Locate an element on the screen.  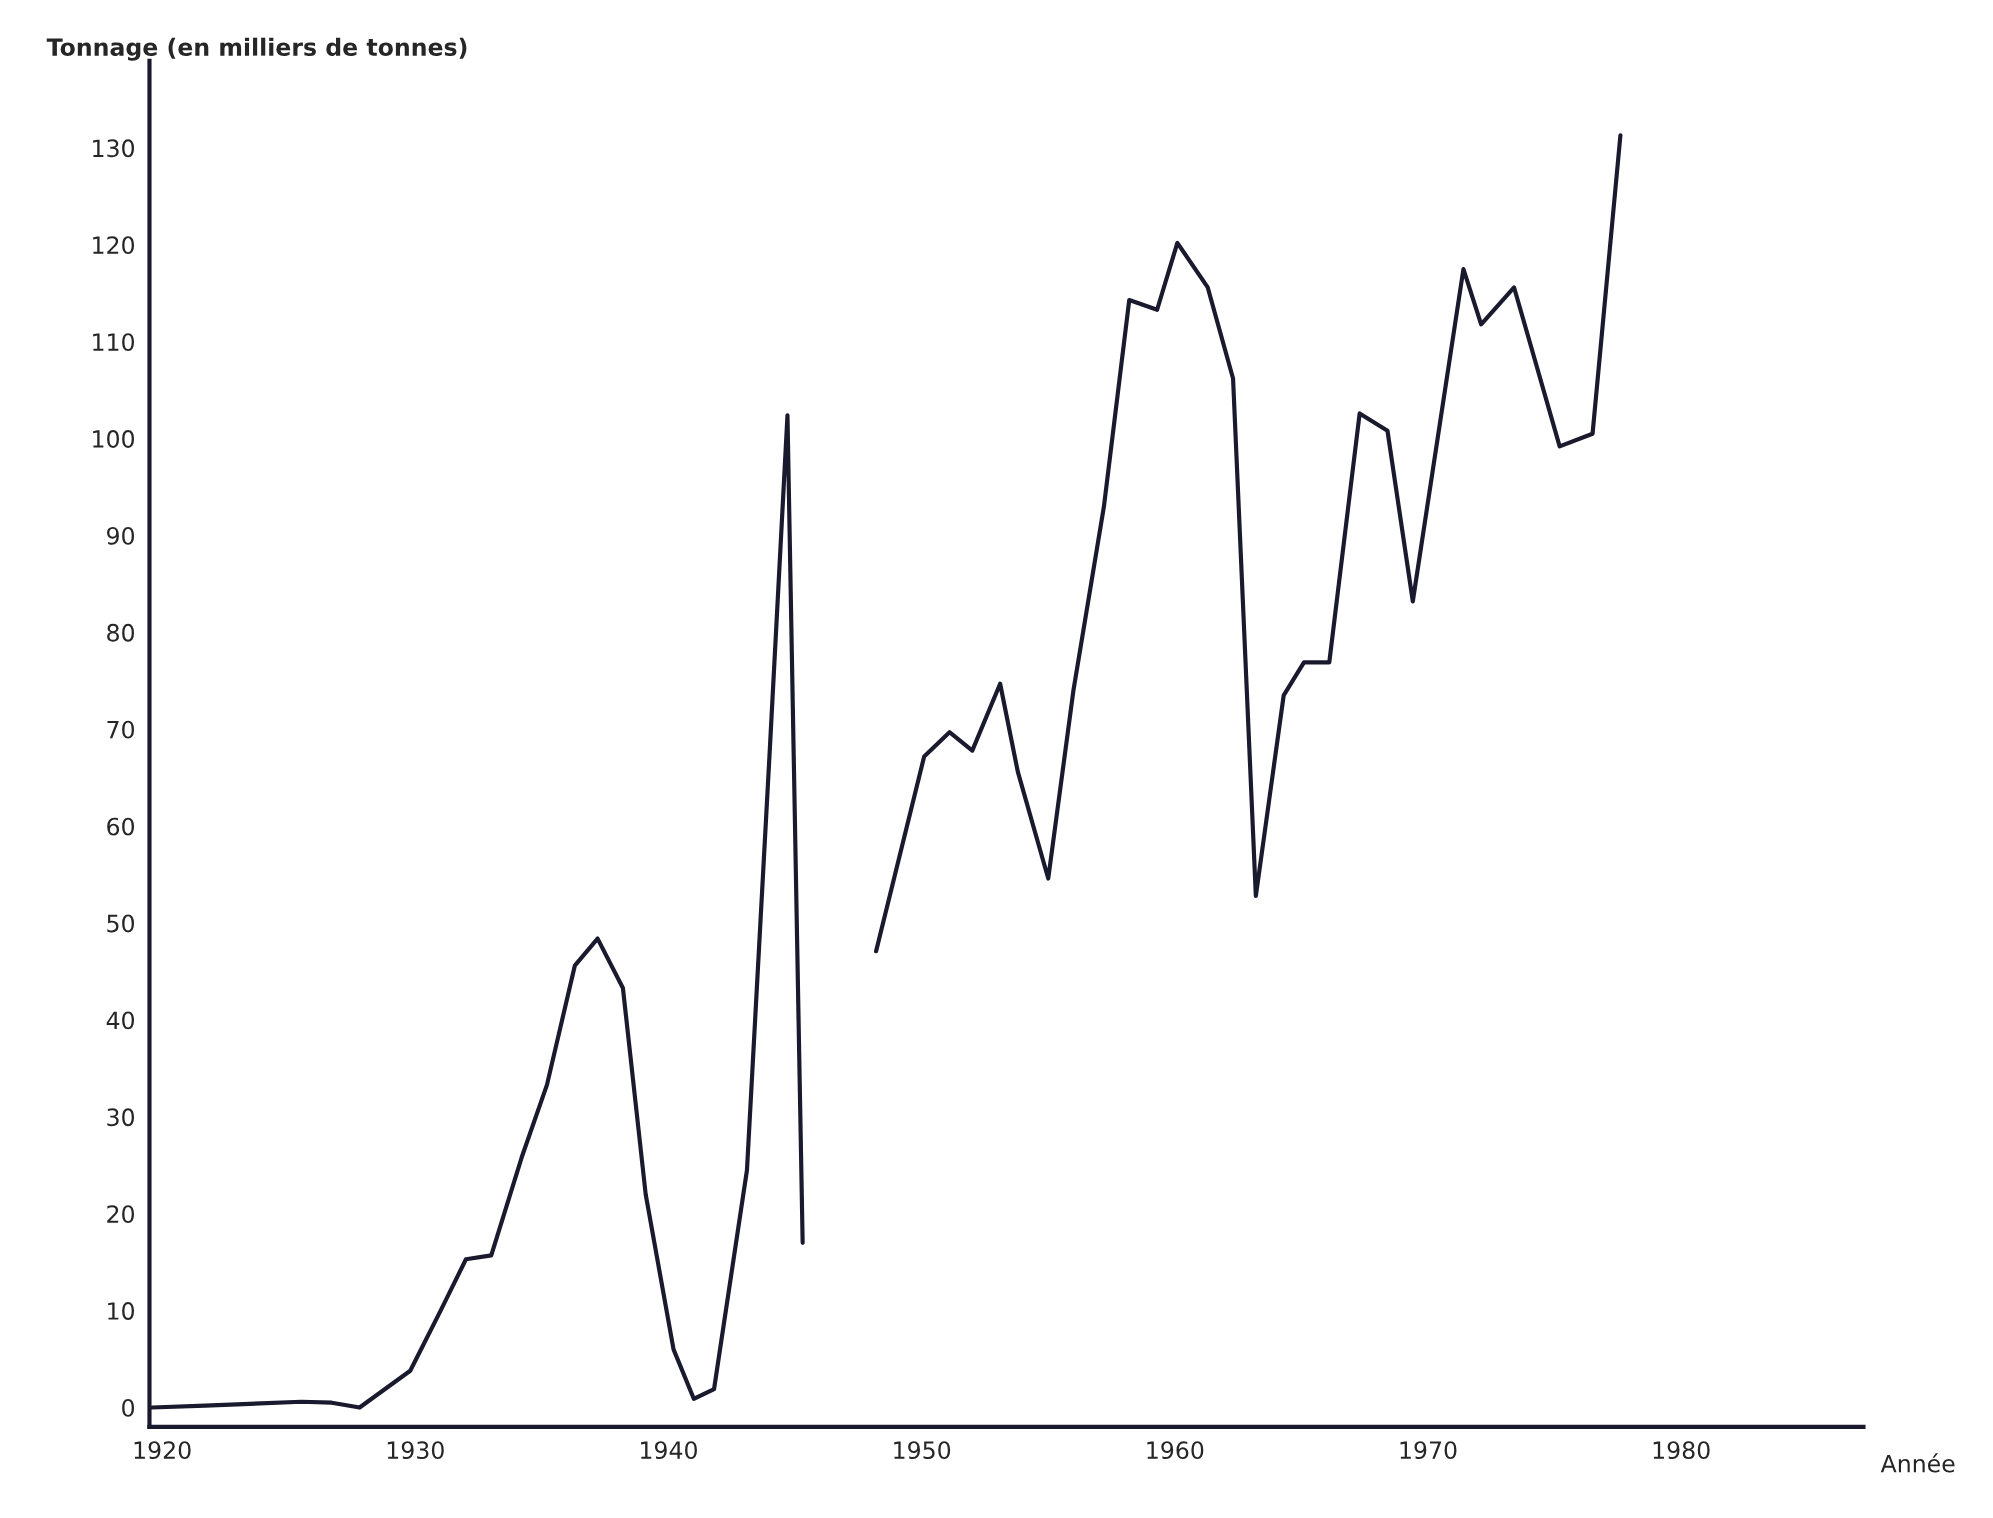
y-axis-title: Tonnage (en milliers de tonnes) is located at coordinates (256, 49).